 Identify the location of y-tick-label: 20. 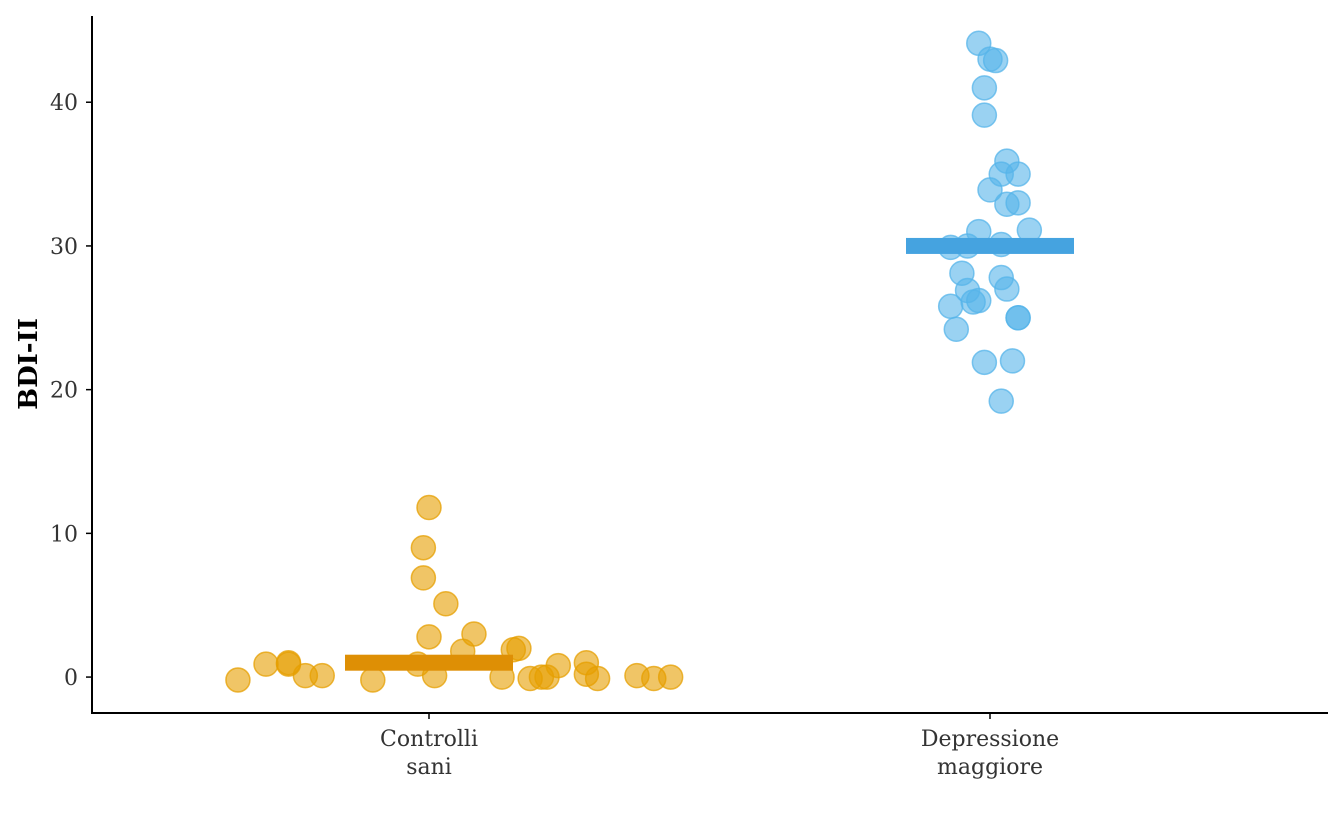
(64, 391).